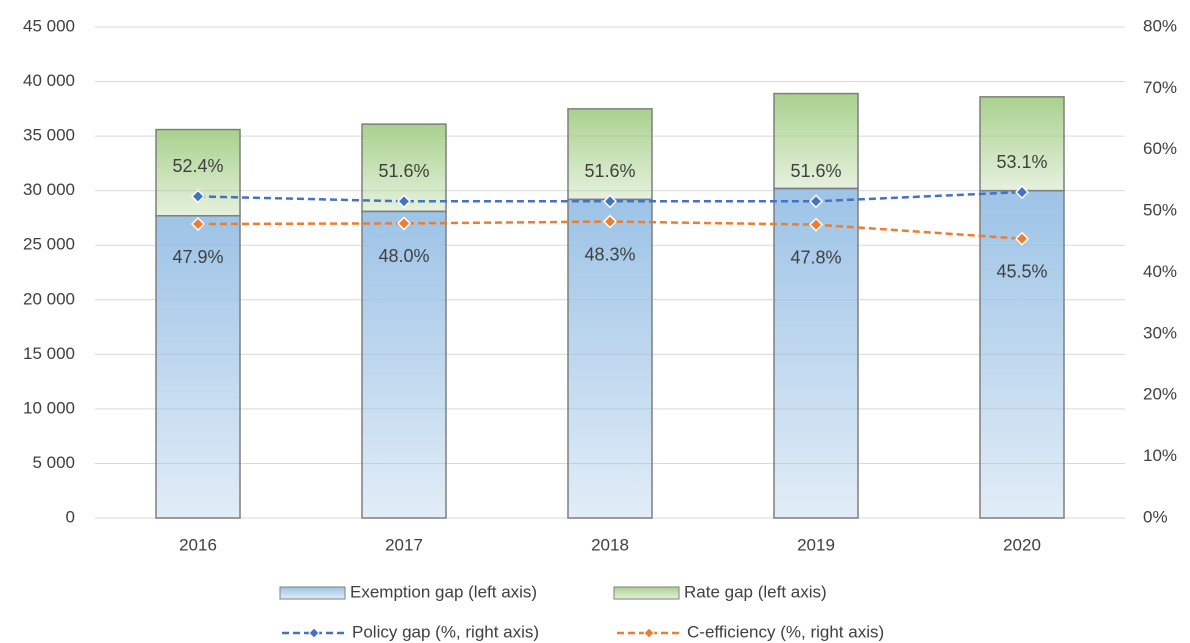  I want to click on y2-tick-label: 30%, so click(1160, 332).